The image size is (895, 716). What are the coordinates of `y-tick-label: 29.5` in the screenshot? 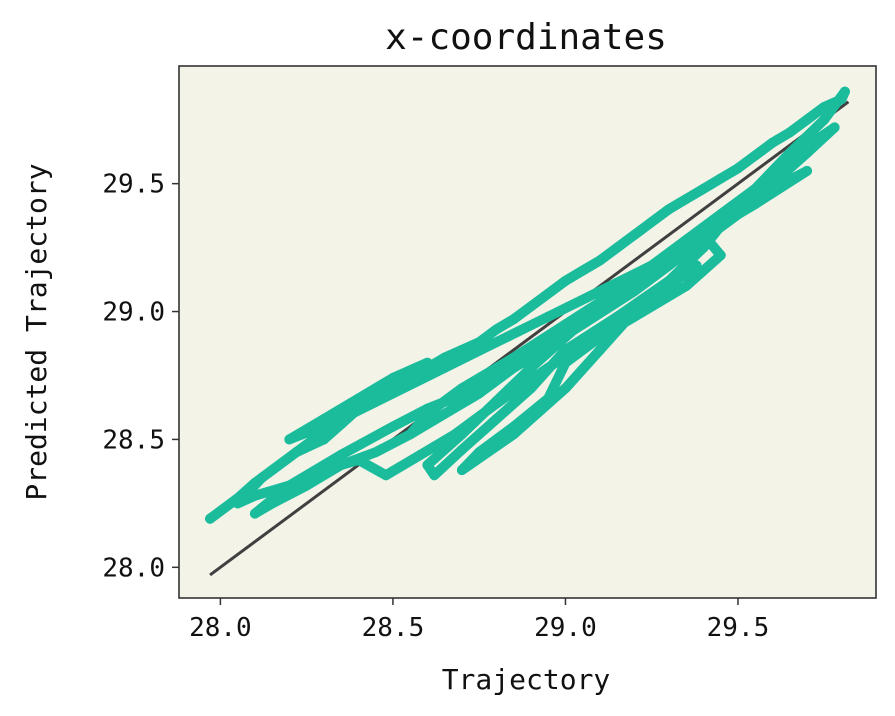 It's located at (133, 185).